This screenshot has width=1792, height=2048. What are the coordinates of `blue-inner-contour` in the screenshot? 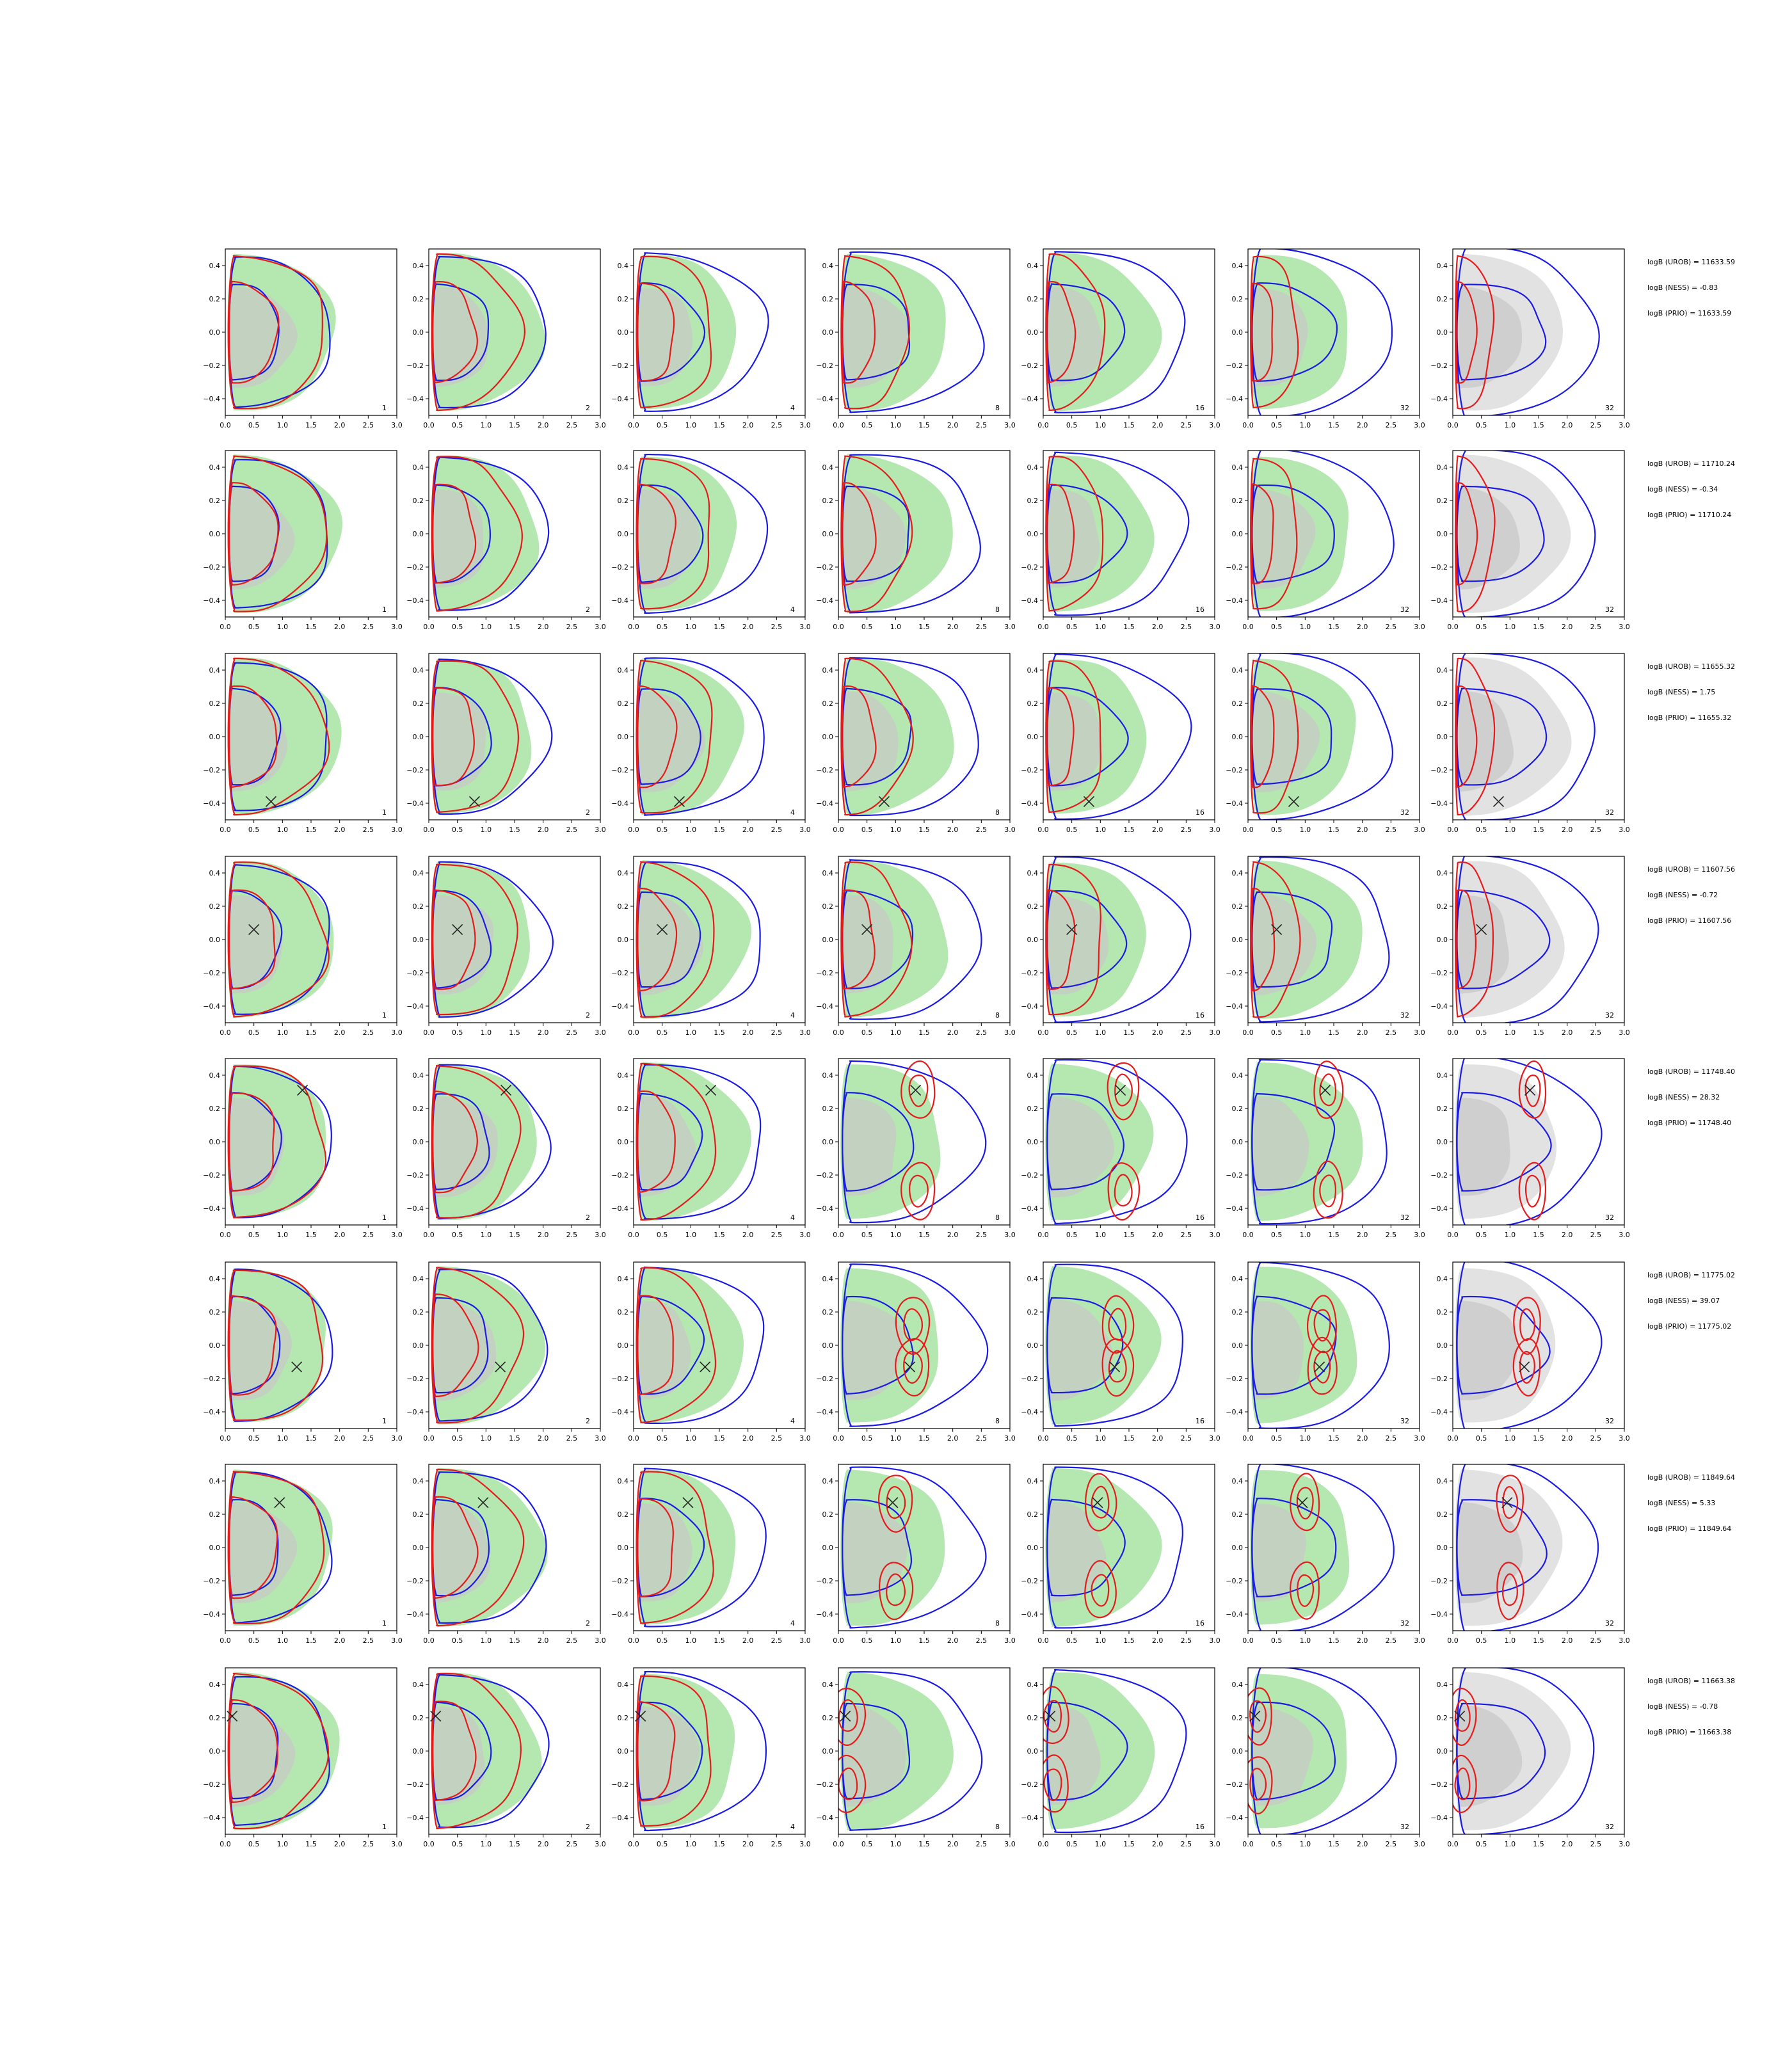 It's located at (1504, 1142).